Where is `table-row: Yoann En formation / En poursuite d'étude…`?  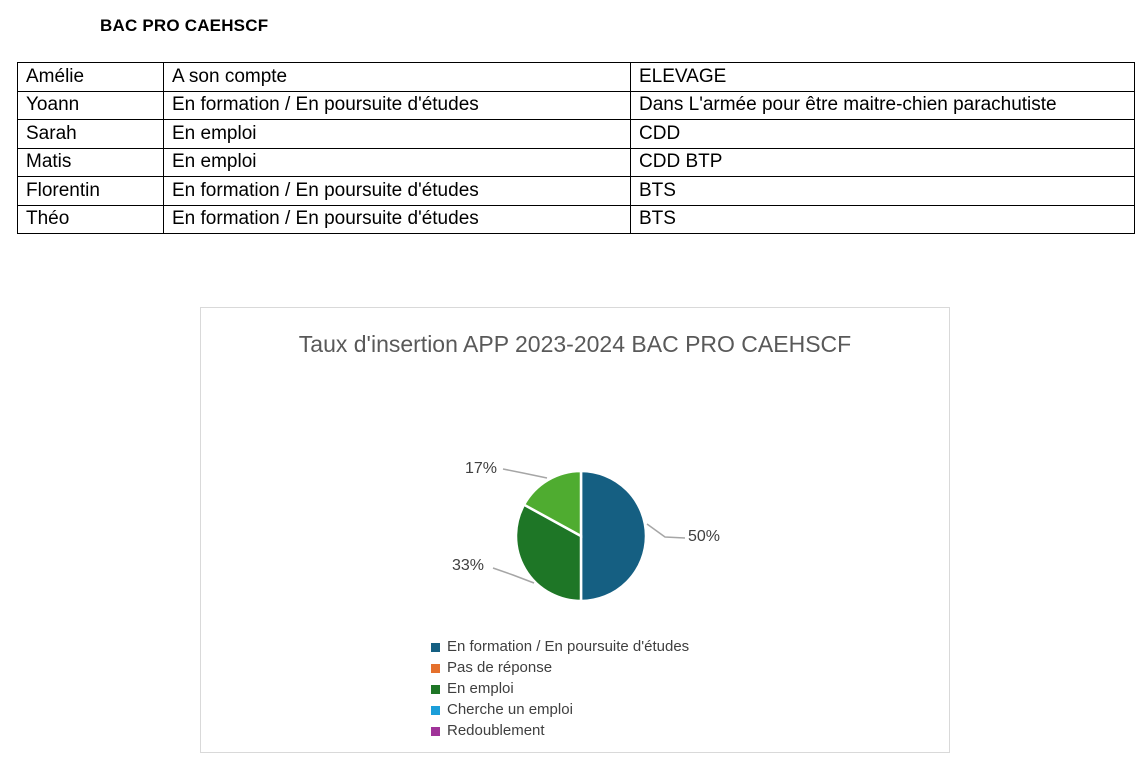
table-row: Yoann En formation / En poursuite d'étude… is located at coordinates (576, 105).